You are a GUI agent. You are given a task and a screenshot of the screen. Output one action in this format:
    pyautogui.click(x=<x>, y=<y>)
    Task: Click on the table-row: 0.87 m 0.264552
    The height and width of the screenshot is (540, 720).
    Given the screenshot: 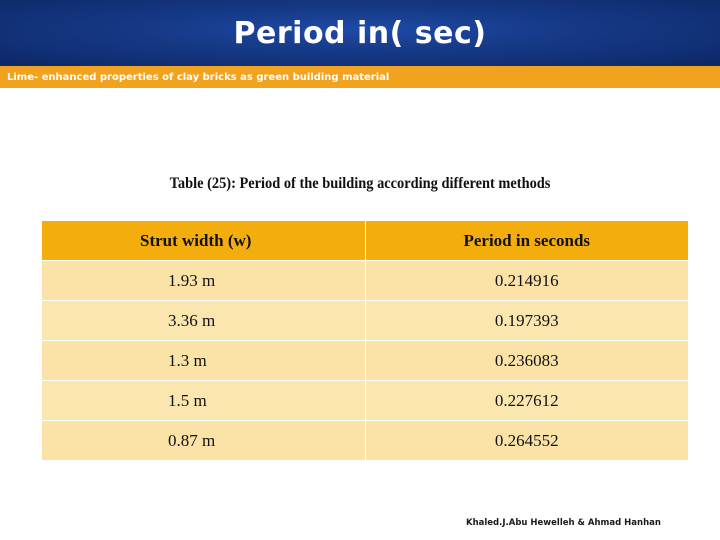 What is the action you would take?
    pyautogui.click(x=365, y=440)
    